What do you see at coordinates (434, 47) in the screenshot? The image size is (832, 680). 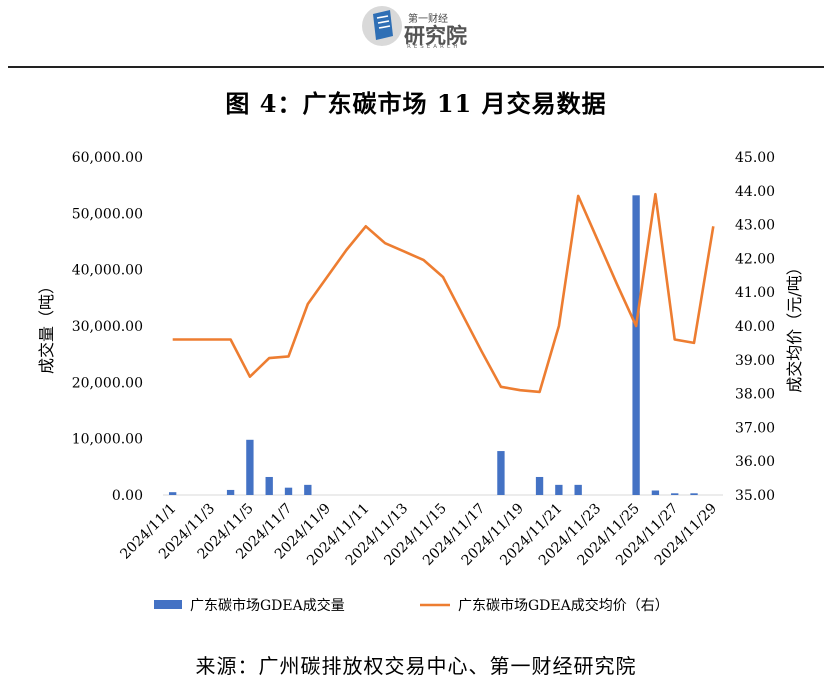 I see `logo-subtext: RESEARCH` at bounding box center [434, 47].